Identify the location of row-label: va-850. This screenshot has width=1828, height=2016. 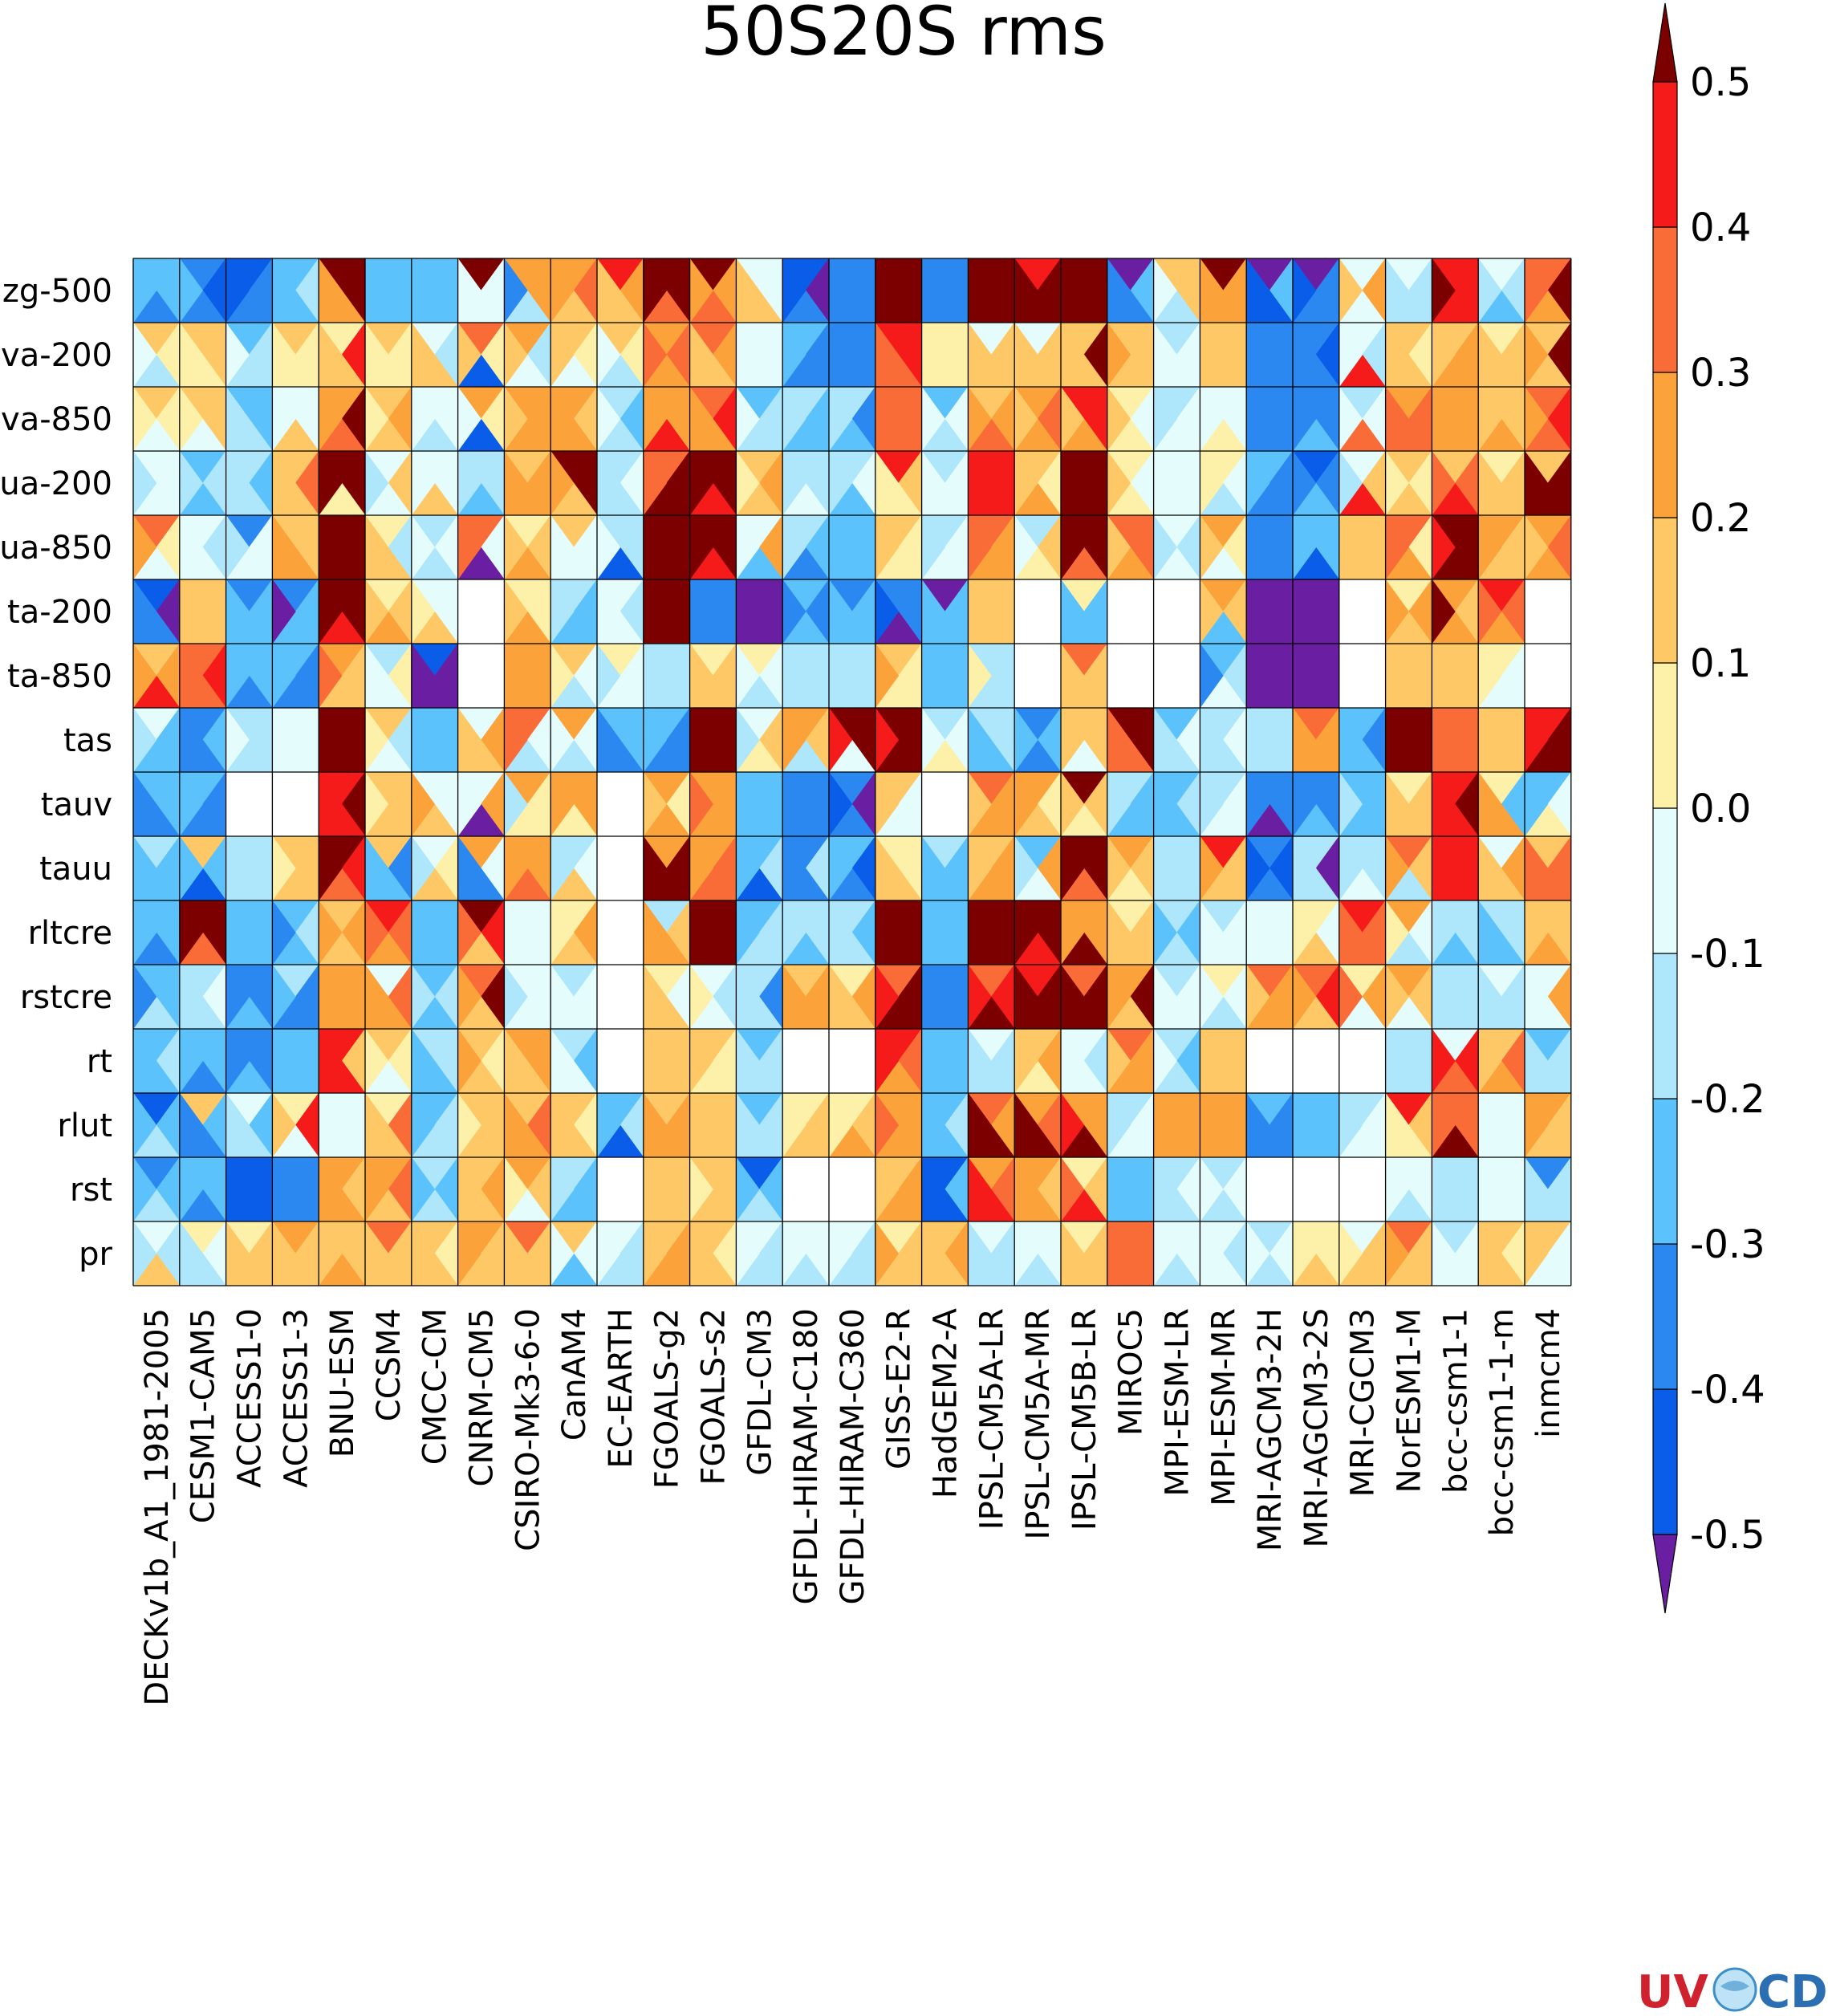
(57, 420).